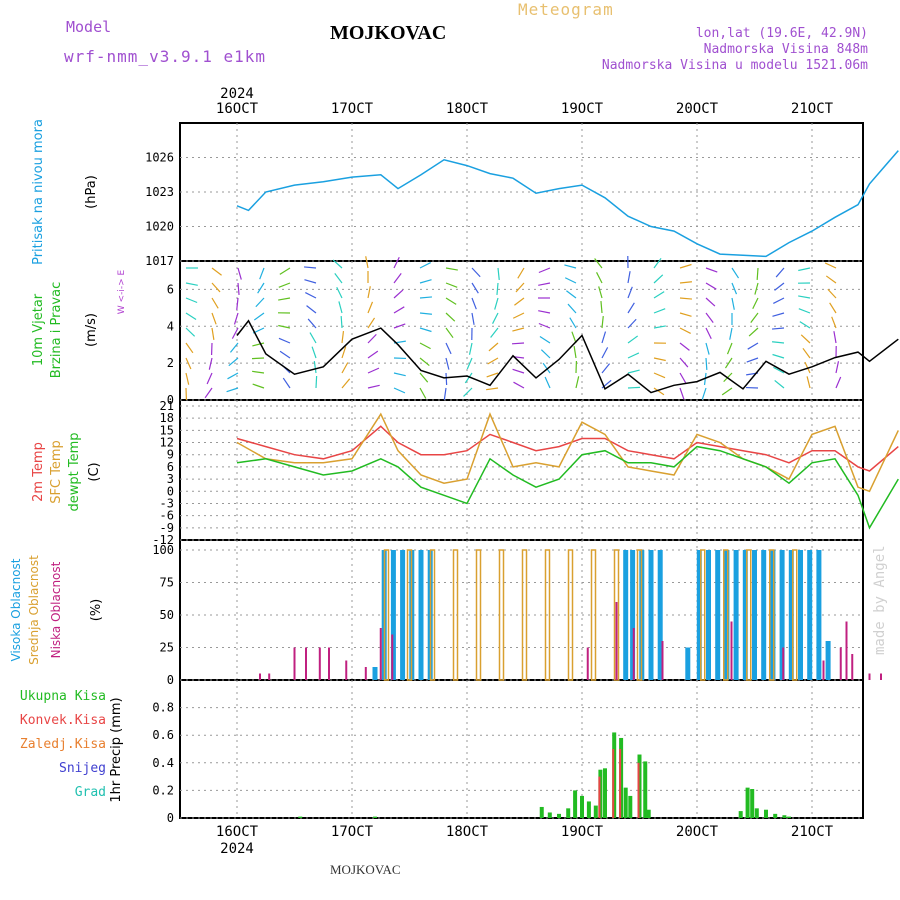 This screenshot has width=900, height=900. What do you see at coordinates (170, 455) in the screenshot?
I see `temperature-ytick: 9` at bounding box center [170, 455].